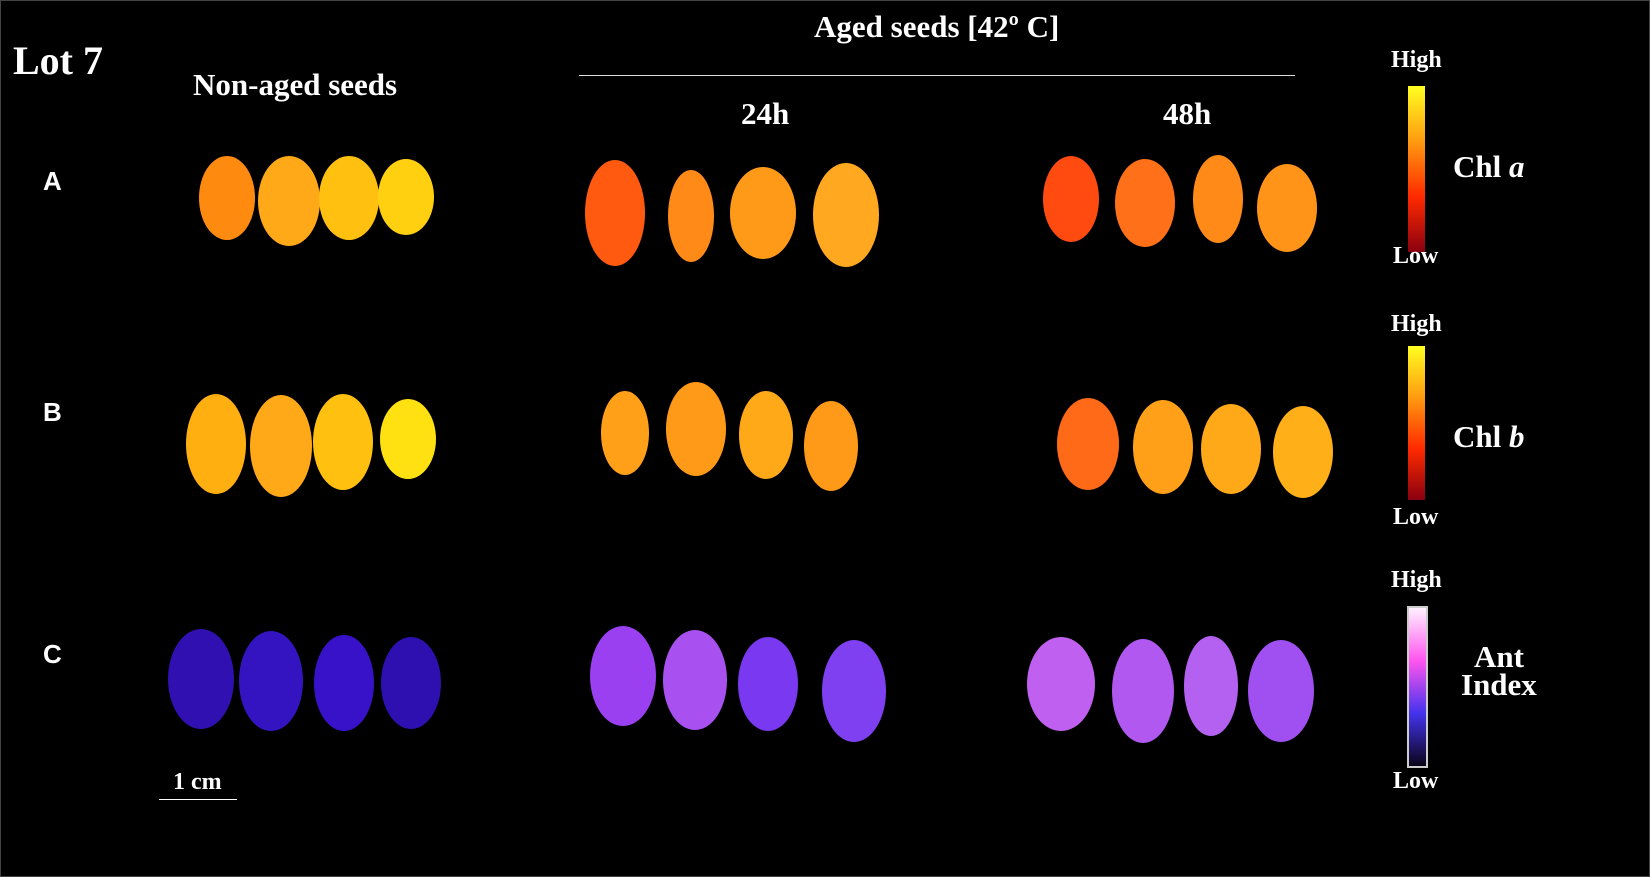 The image size is (1650, 877). What do you see at coordinates (765, 113) in the screenshot?
I see `column-24h: 24h` at bounding box center [765, 113].